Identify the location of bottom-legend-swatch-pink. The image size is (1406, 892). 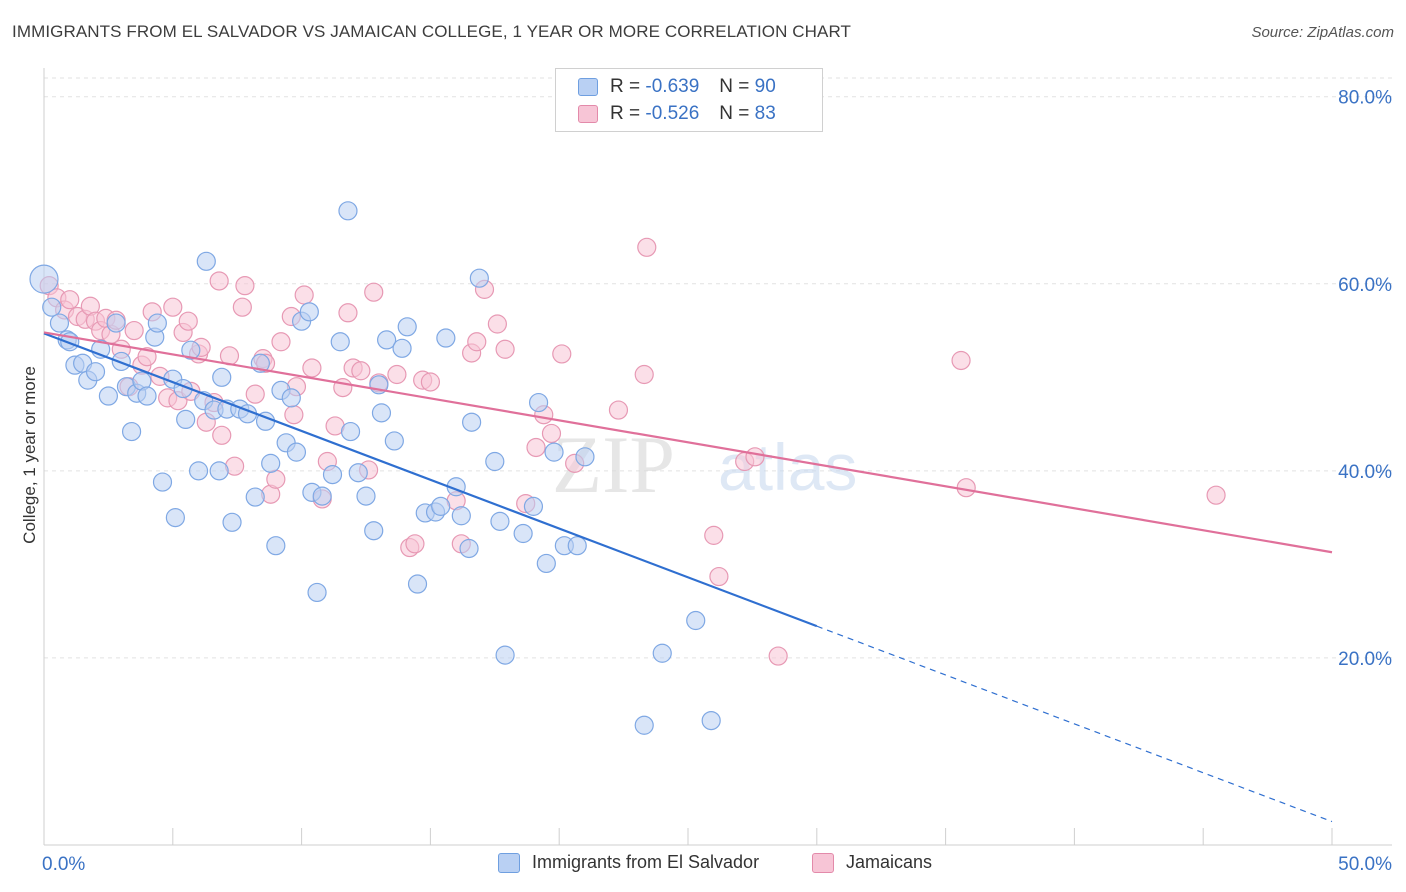
(823, 862).